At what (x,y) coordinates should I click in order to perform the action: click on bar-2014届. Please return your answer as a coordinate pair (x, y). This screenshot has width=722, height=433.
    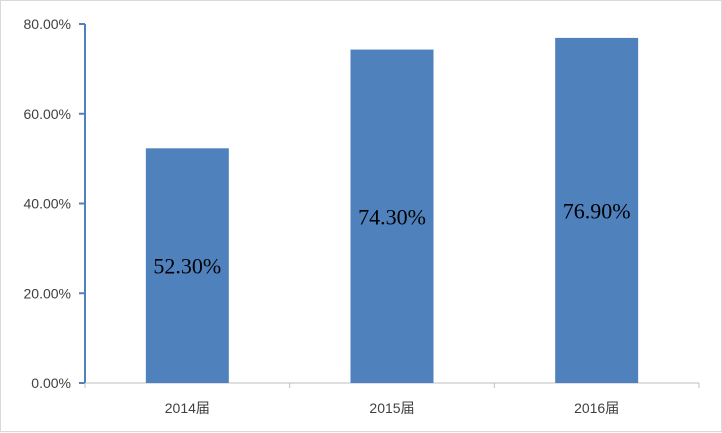
    Looking at the image, I should click on (187, 265).